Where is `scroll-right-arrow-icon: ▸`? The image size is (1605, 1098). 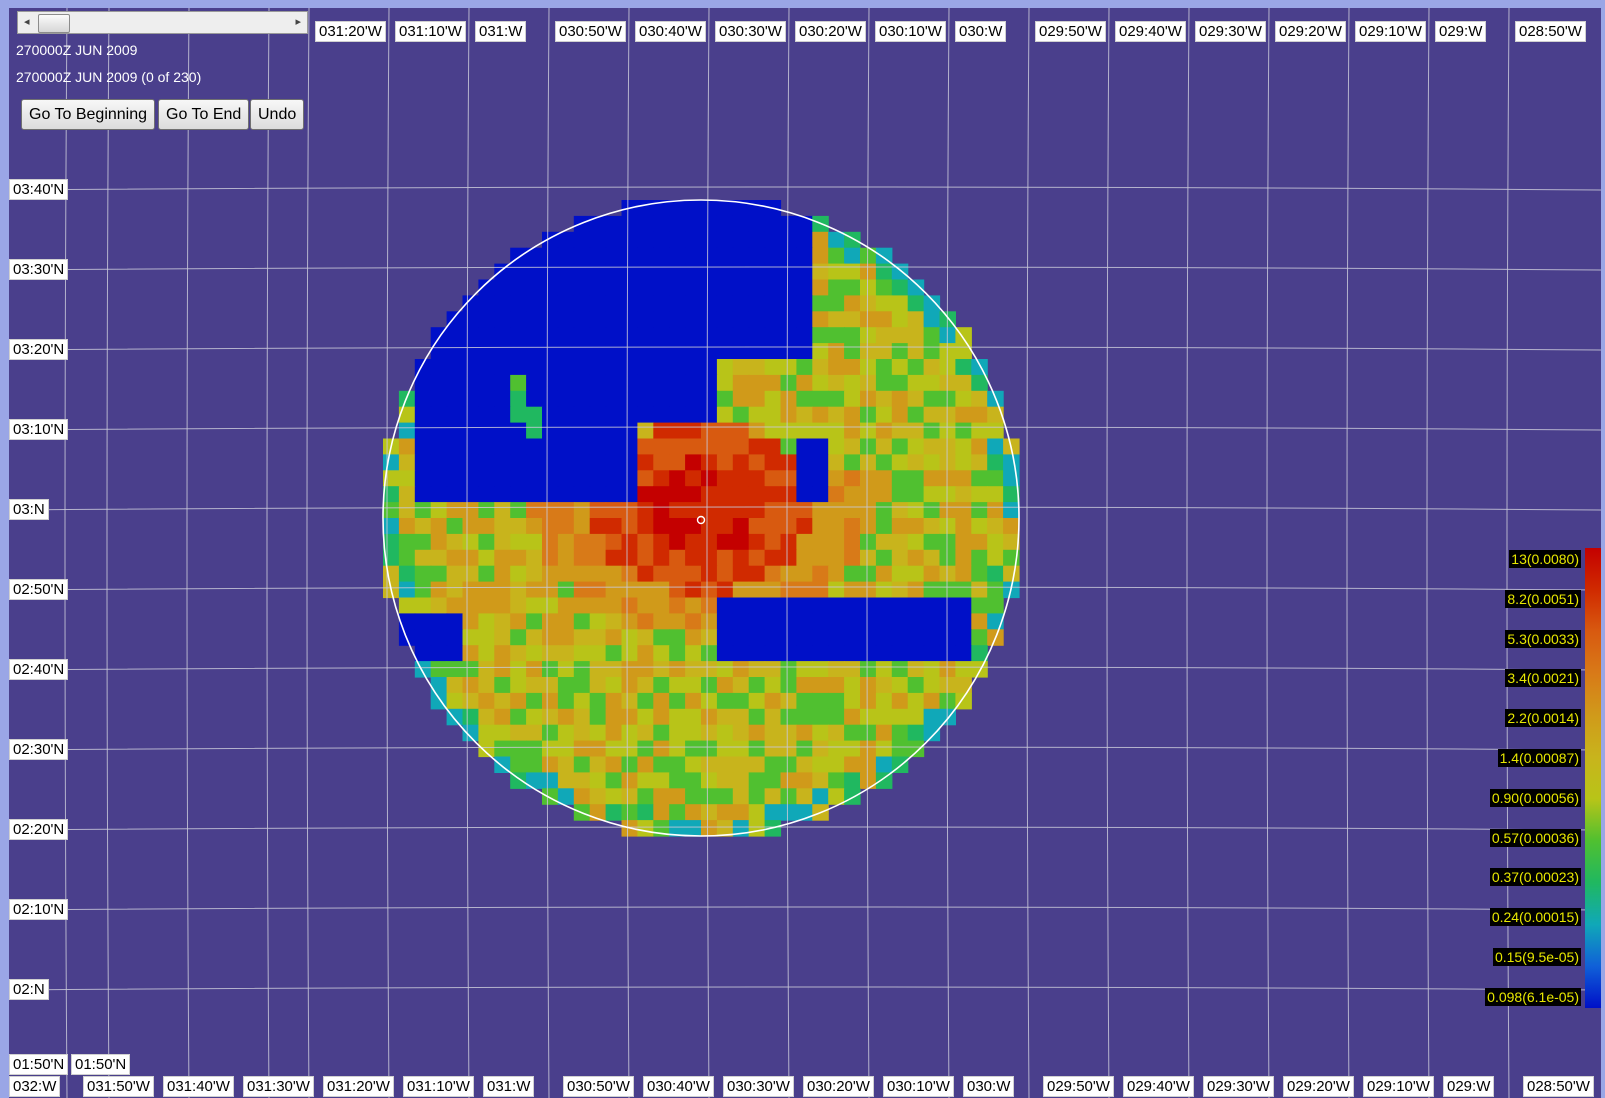
scroll-right-arrow-icon: ▸ is located at coordinates (298, 22).